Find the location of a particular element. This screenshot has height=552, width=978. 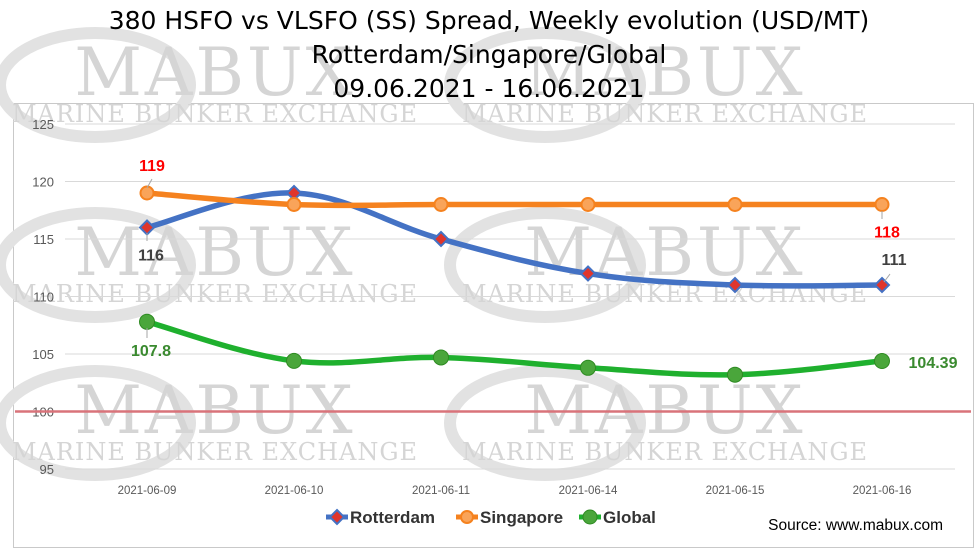

x-tick-label: 2021-06-14 is located at coordinates (588, 491).